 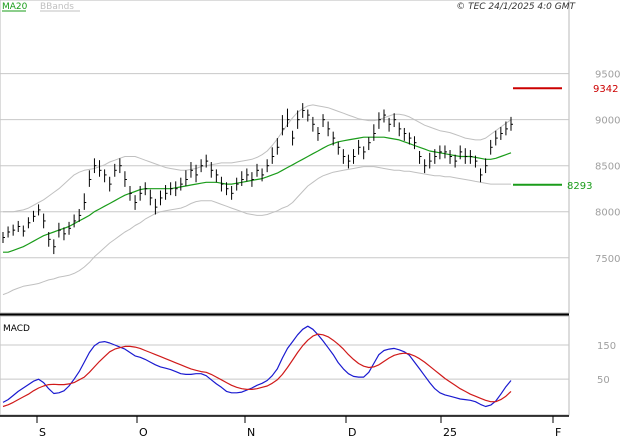 What do you see at coordinates (42, 432) in the screenshot?
I see `x-tick-label-S: S` at bounding box center [42, 432].